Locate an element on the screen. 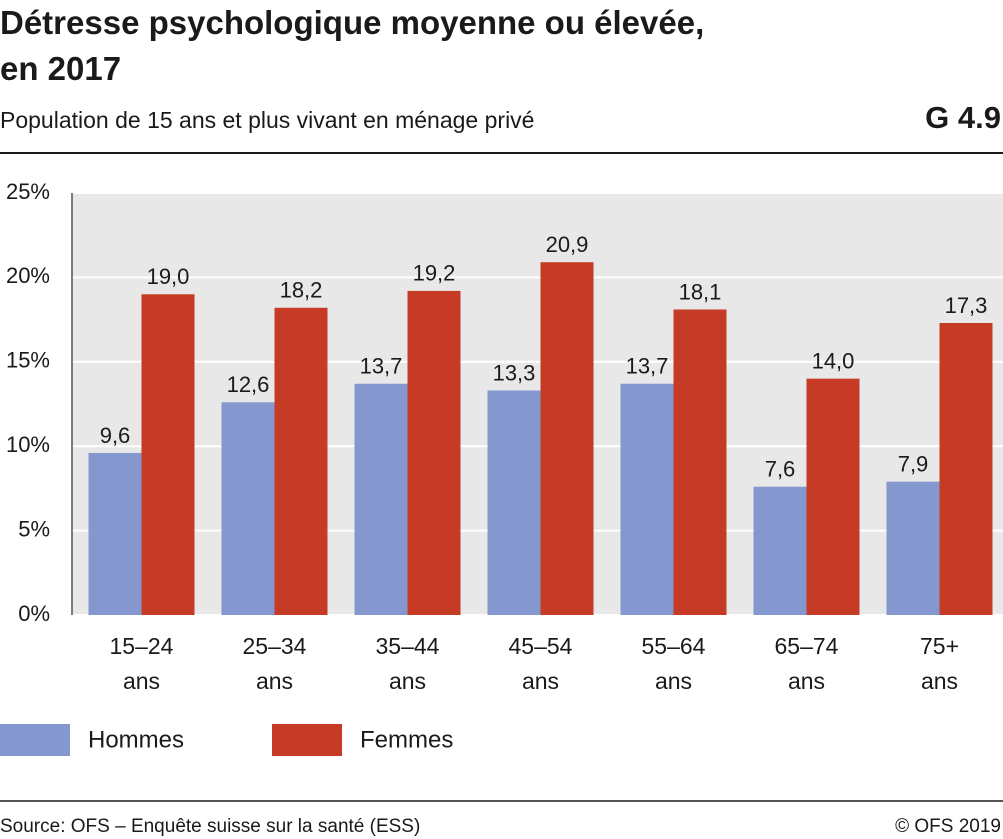  value-label: 18,2 is located at coordinates (301, 290).